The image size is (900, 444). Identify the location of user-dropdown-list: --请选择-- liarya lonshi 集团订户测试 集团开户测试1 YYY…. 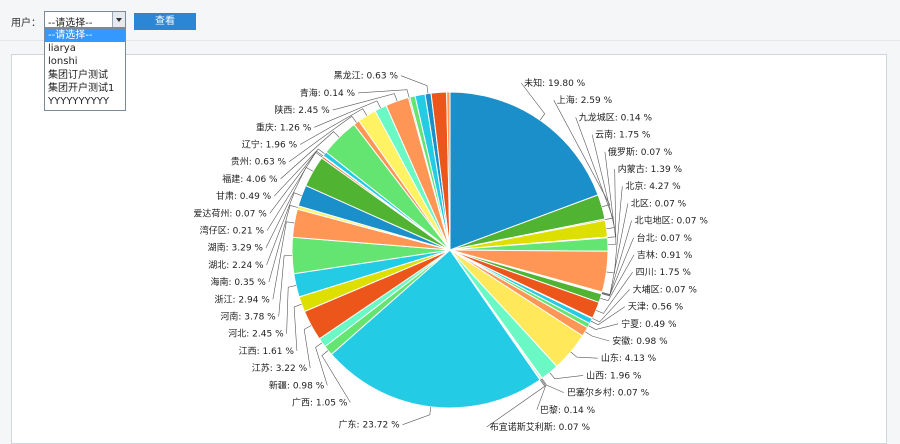
(85, 69).